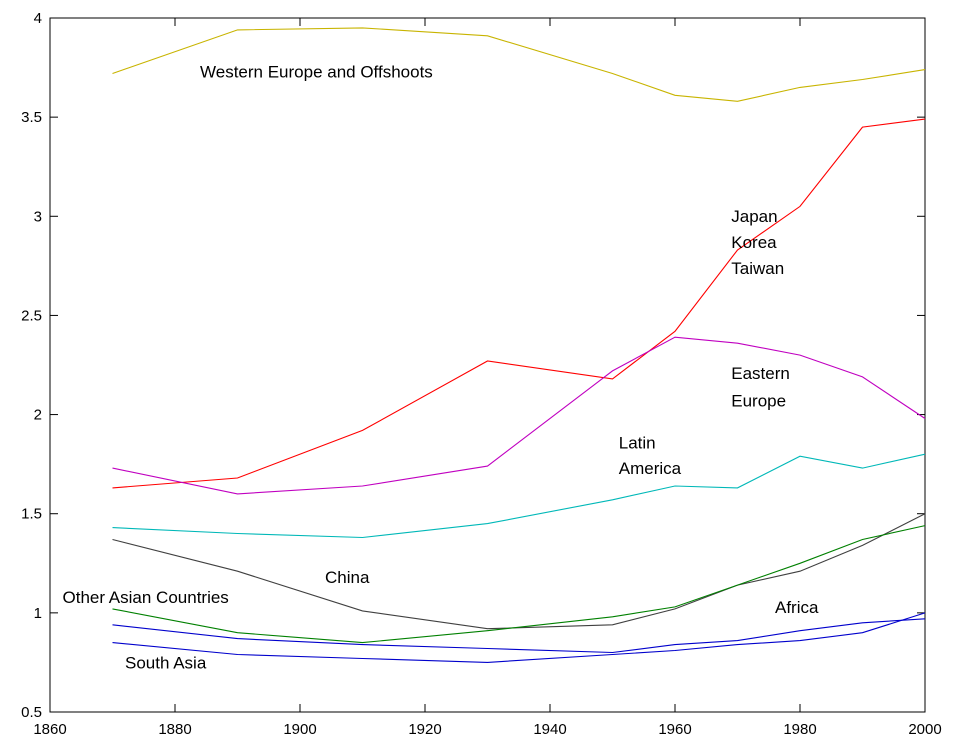 Image resolution: width=959 pixels, height=743 pixels. What do you see at coordinates (38, 216) in the screenshot?
I see `y-tick-label: 3` at bounding box center [38, 216].